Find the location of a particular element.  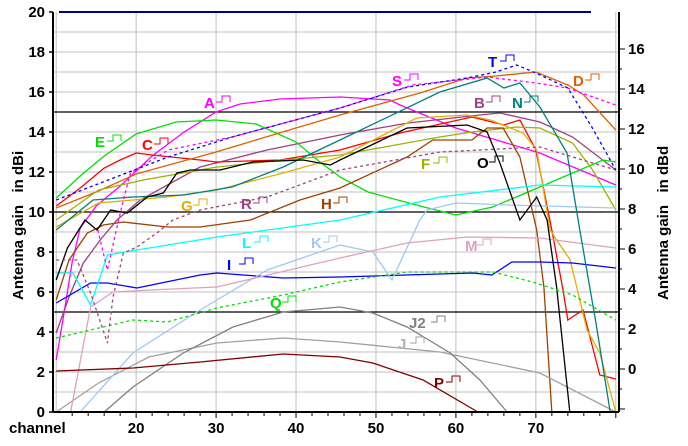

series-label-e: E is located at coordinates (100, 142).